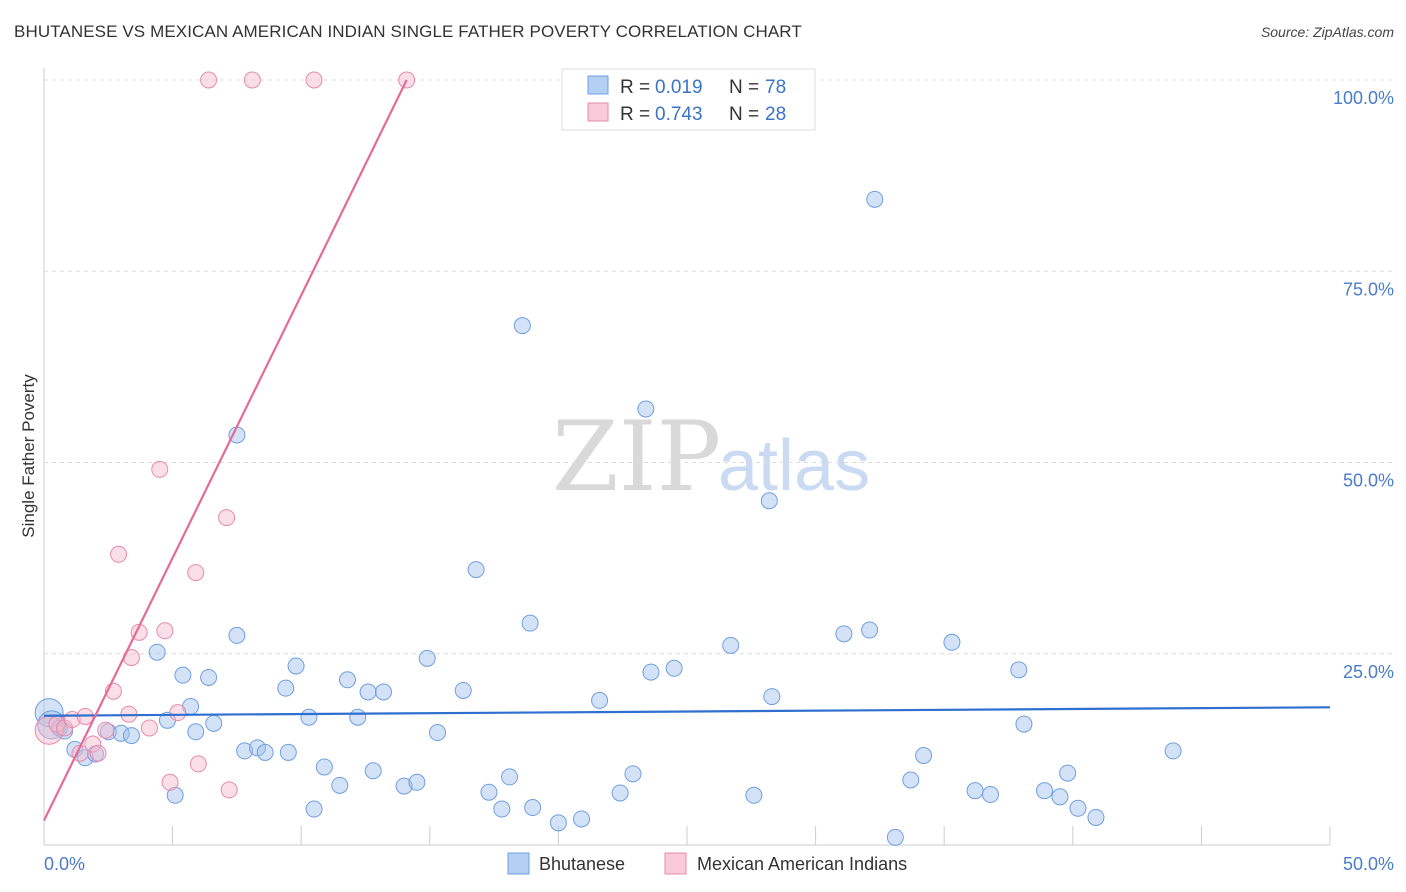 Image resolution: width=1406 pixels, height=892 pixels. Describe the element at coordinates (744, 114) in the screenshot. I see `legend-n-label-2: N =` at that location.